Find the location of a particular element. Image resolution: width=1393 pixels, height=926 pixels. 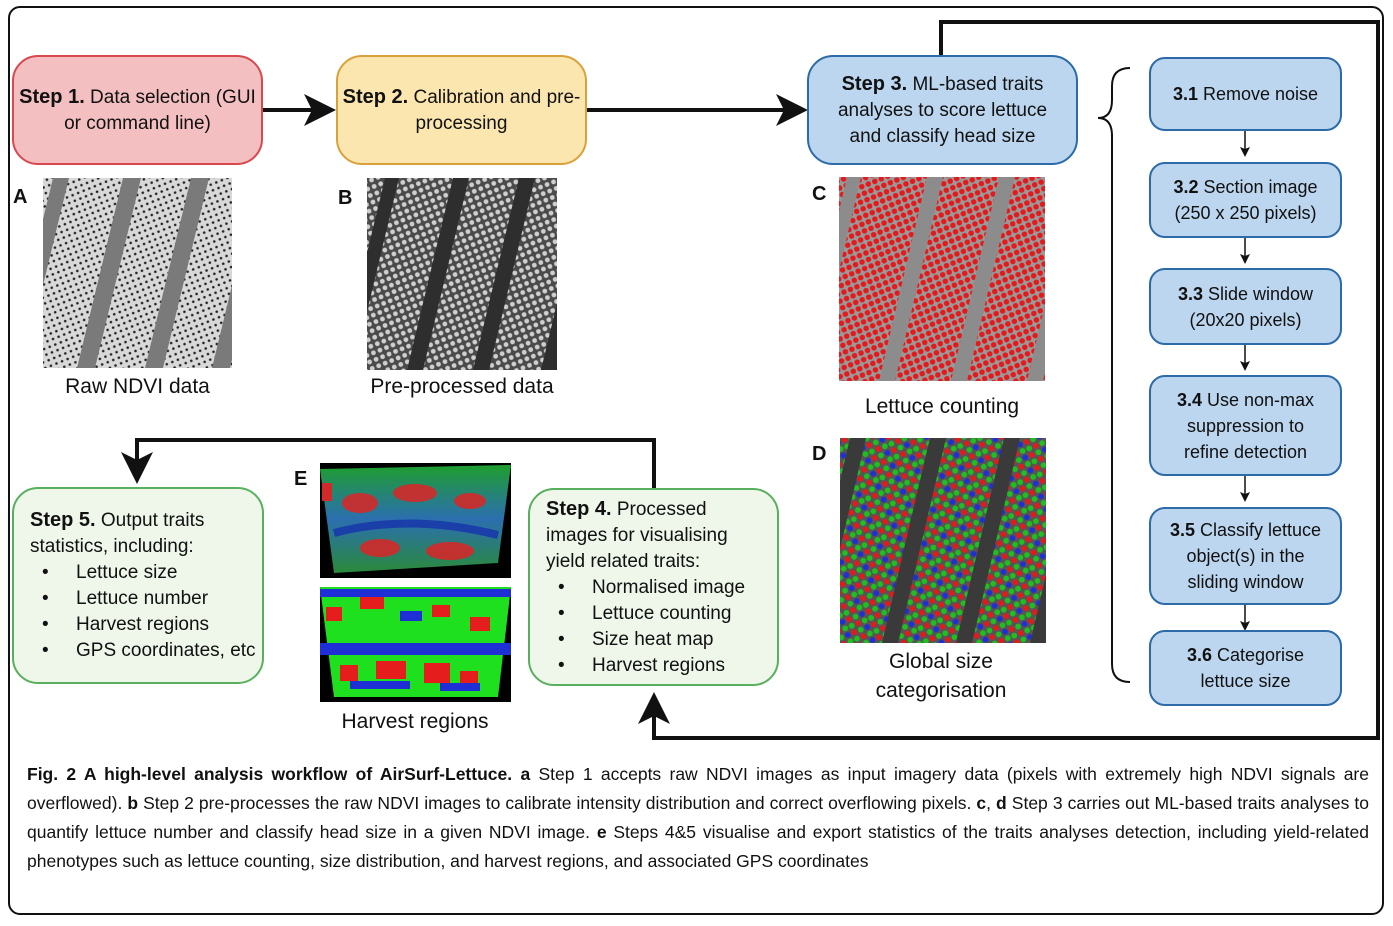

caption-pre-processed: Pre-processed data is located at coordinates (462, 386).